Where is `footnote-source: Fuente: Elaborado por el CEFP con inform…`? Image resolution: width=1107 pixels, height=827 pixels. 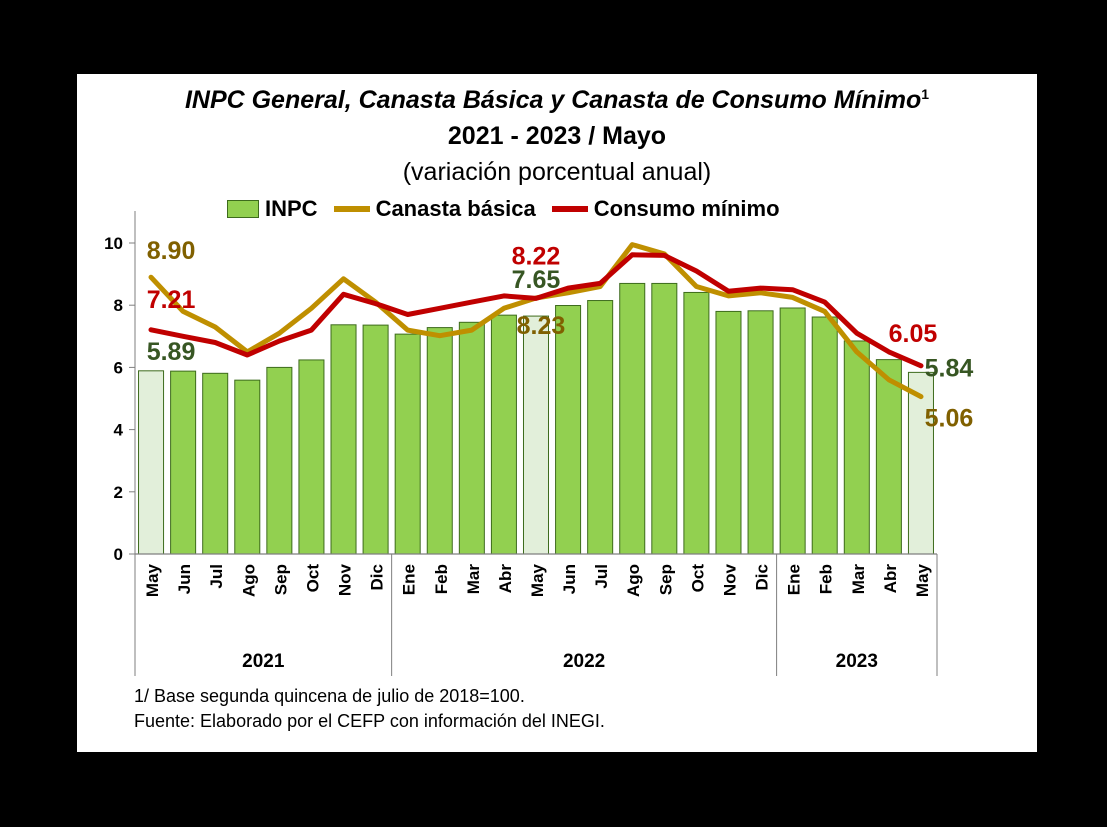
footnote-source: Fuente: Elaborado por el CEFP con inform… is located at coordinates (369, 721).